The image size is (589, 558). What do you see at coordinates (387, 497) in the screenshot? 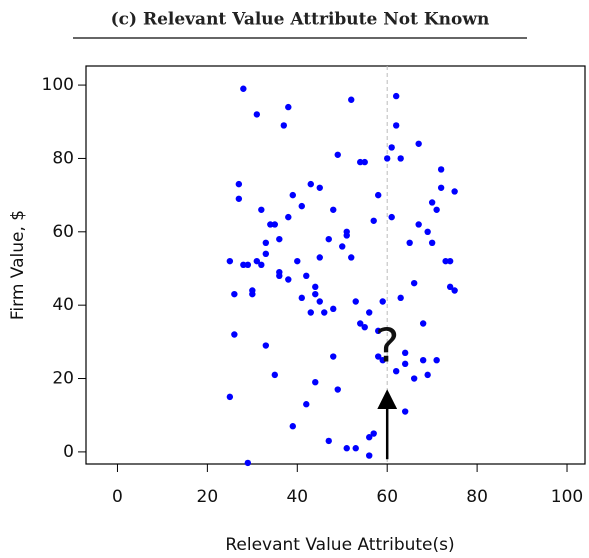
I see `x-tick-label: 60` at bounding box center [387, 497].